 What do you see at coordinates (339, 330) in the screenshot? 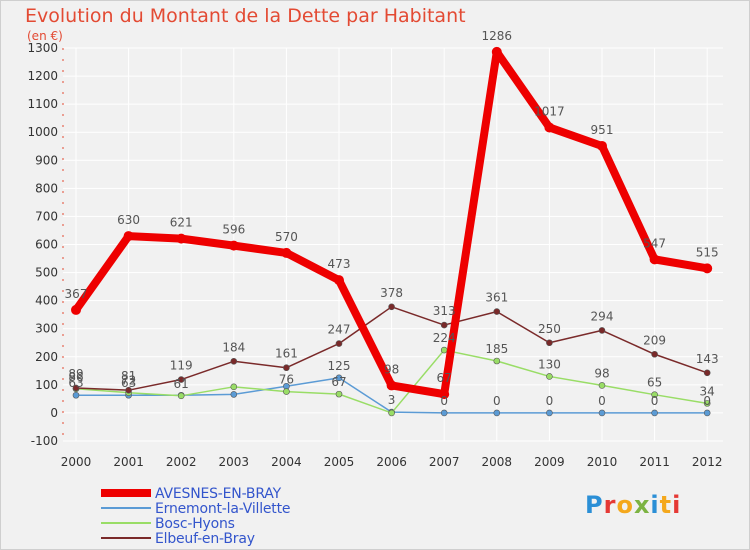
I see `data-label: 247` at bounding box center [339, 330].